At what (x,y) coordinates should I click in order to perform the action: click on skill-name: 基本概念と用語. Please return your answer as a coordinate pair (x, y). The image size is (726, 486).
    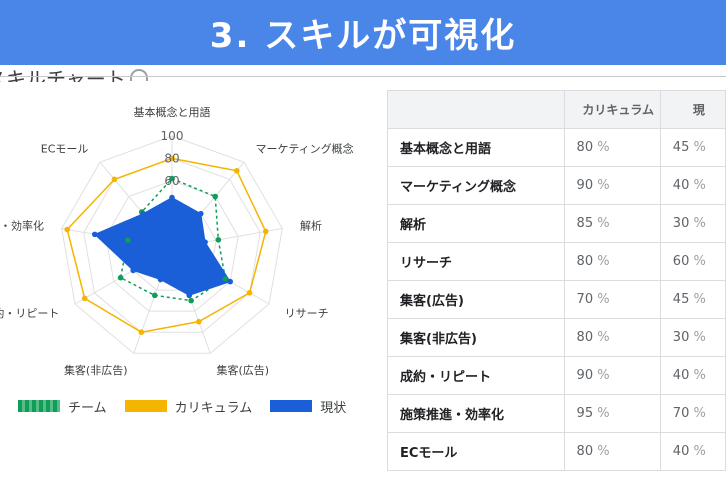
    Looking at the image, I should click on (476, 147).